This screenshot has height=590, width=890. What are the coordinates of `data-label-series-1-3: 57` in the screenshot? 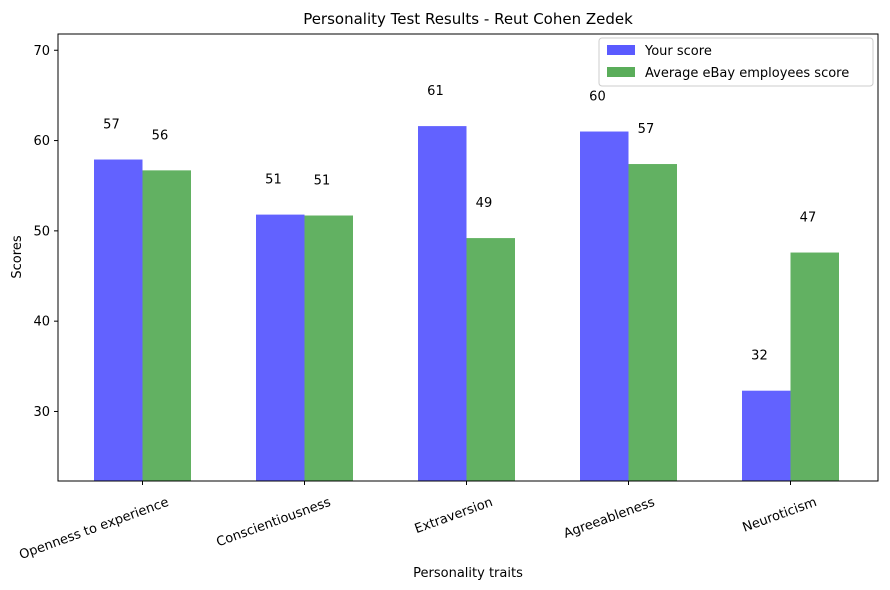 It's located at (646, 129).